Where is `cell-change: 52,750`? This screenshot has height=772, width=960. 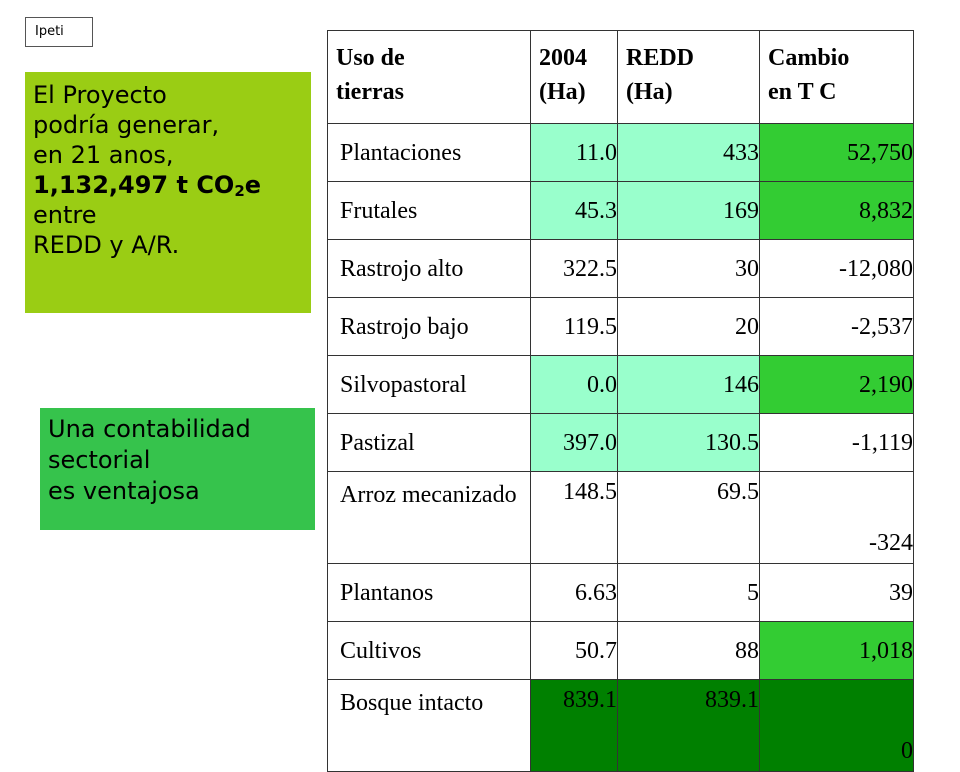 cell-change: 52,750 is located at coordinates (836, 152).